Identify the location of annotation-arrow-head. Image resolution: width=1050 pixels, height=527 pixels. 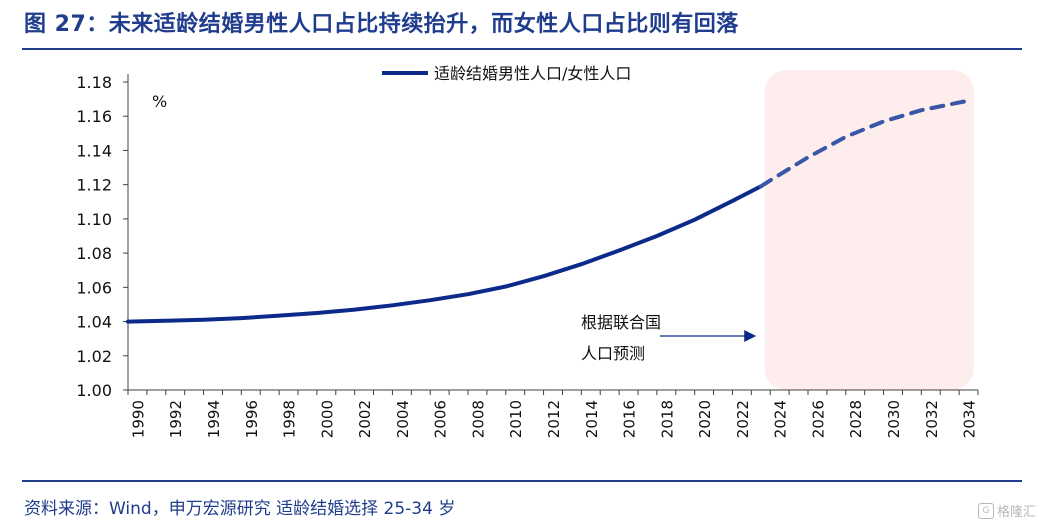
(750, 336).